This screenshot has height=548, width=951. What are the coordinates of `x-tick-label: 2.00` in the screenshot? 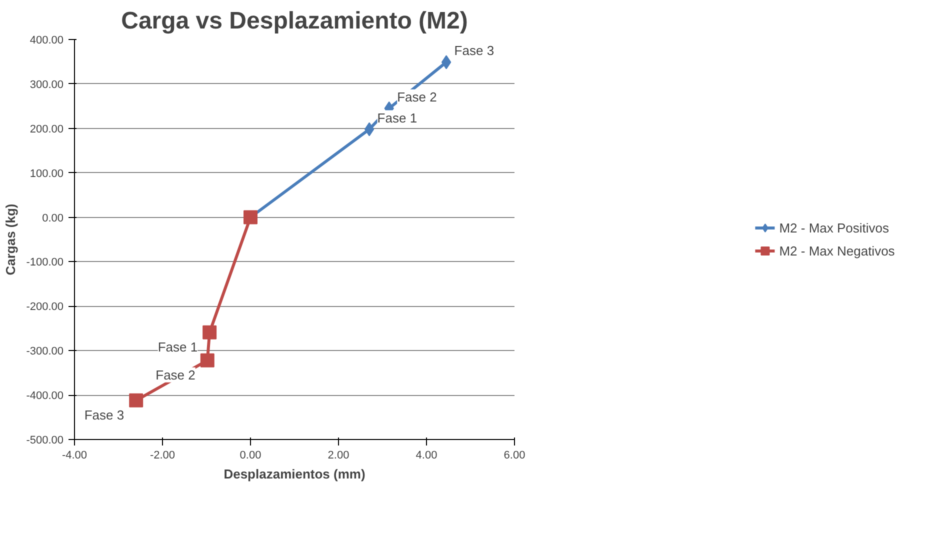 It's located at (339, 456).